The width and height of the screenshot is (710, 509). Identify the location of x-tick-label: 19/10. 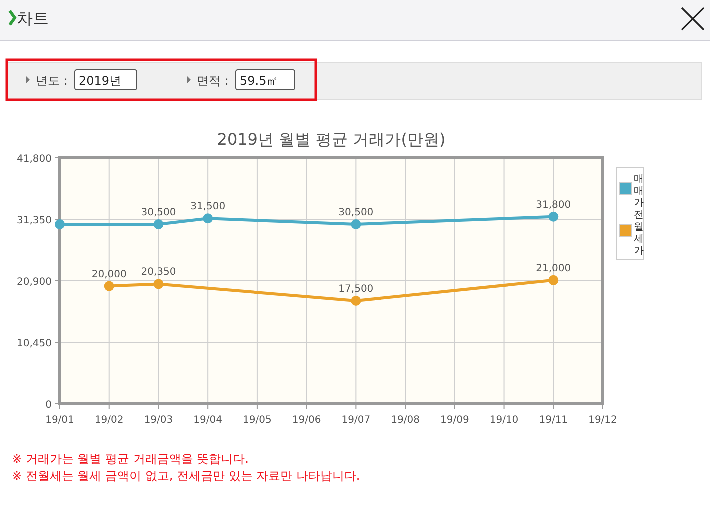
(504, 420).